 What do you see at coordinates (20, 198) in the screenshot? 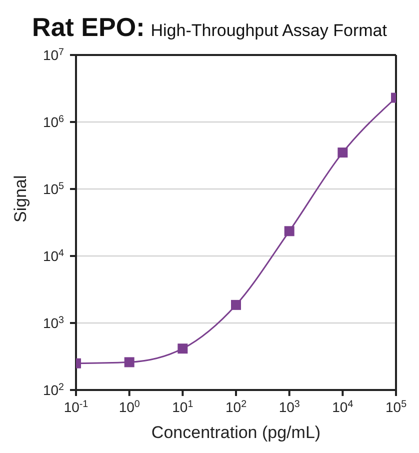
I see `y-axis-title: Signal` at bounding box center [20, 198].